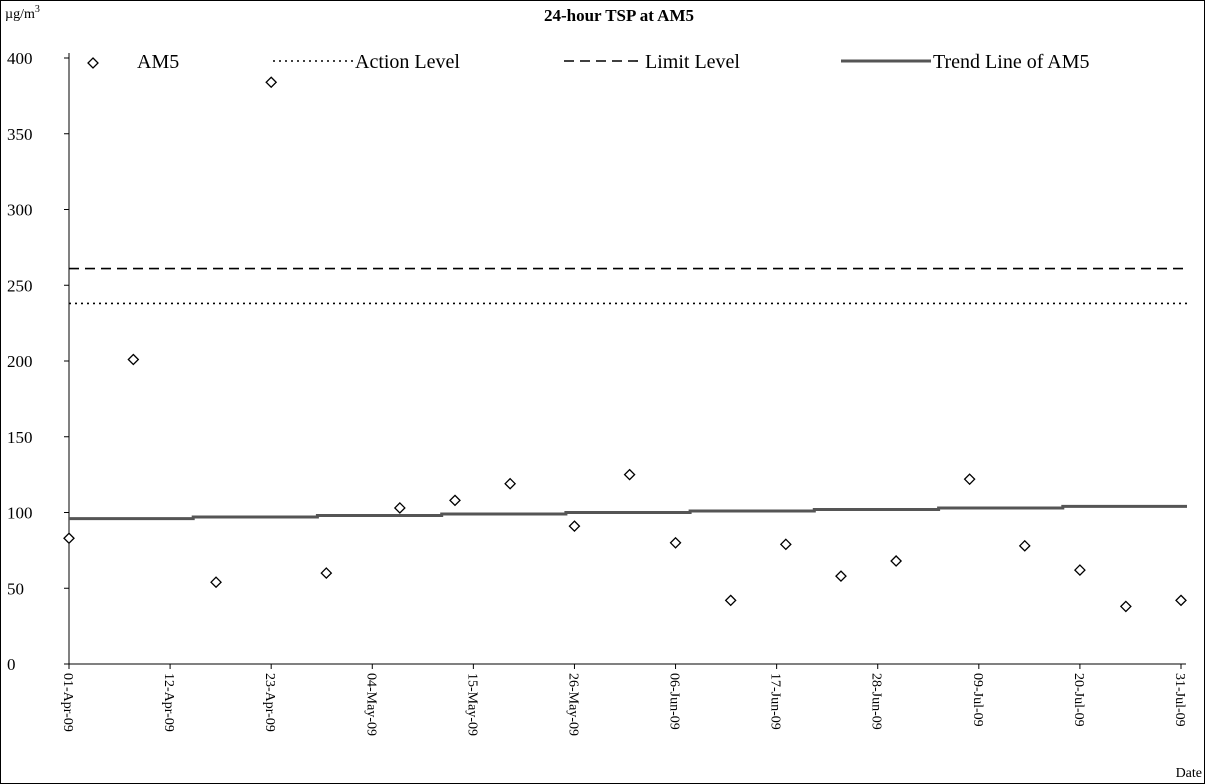  I want to click on y-tick-label: 200, so click(20, 361).